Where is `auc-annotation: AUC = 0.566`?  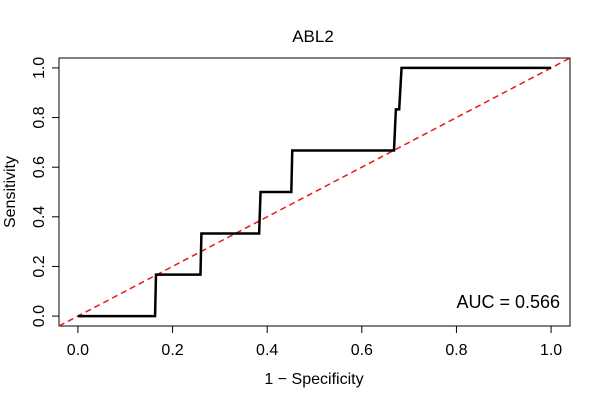
auc-annotation: AUC = 0.566 is located at coordinates (508, 302).